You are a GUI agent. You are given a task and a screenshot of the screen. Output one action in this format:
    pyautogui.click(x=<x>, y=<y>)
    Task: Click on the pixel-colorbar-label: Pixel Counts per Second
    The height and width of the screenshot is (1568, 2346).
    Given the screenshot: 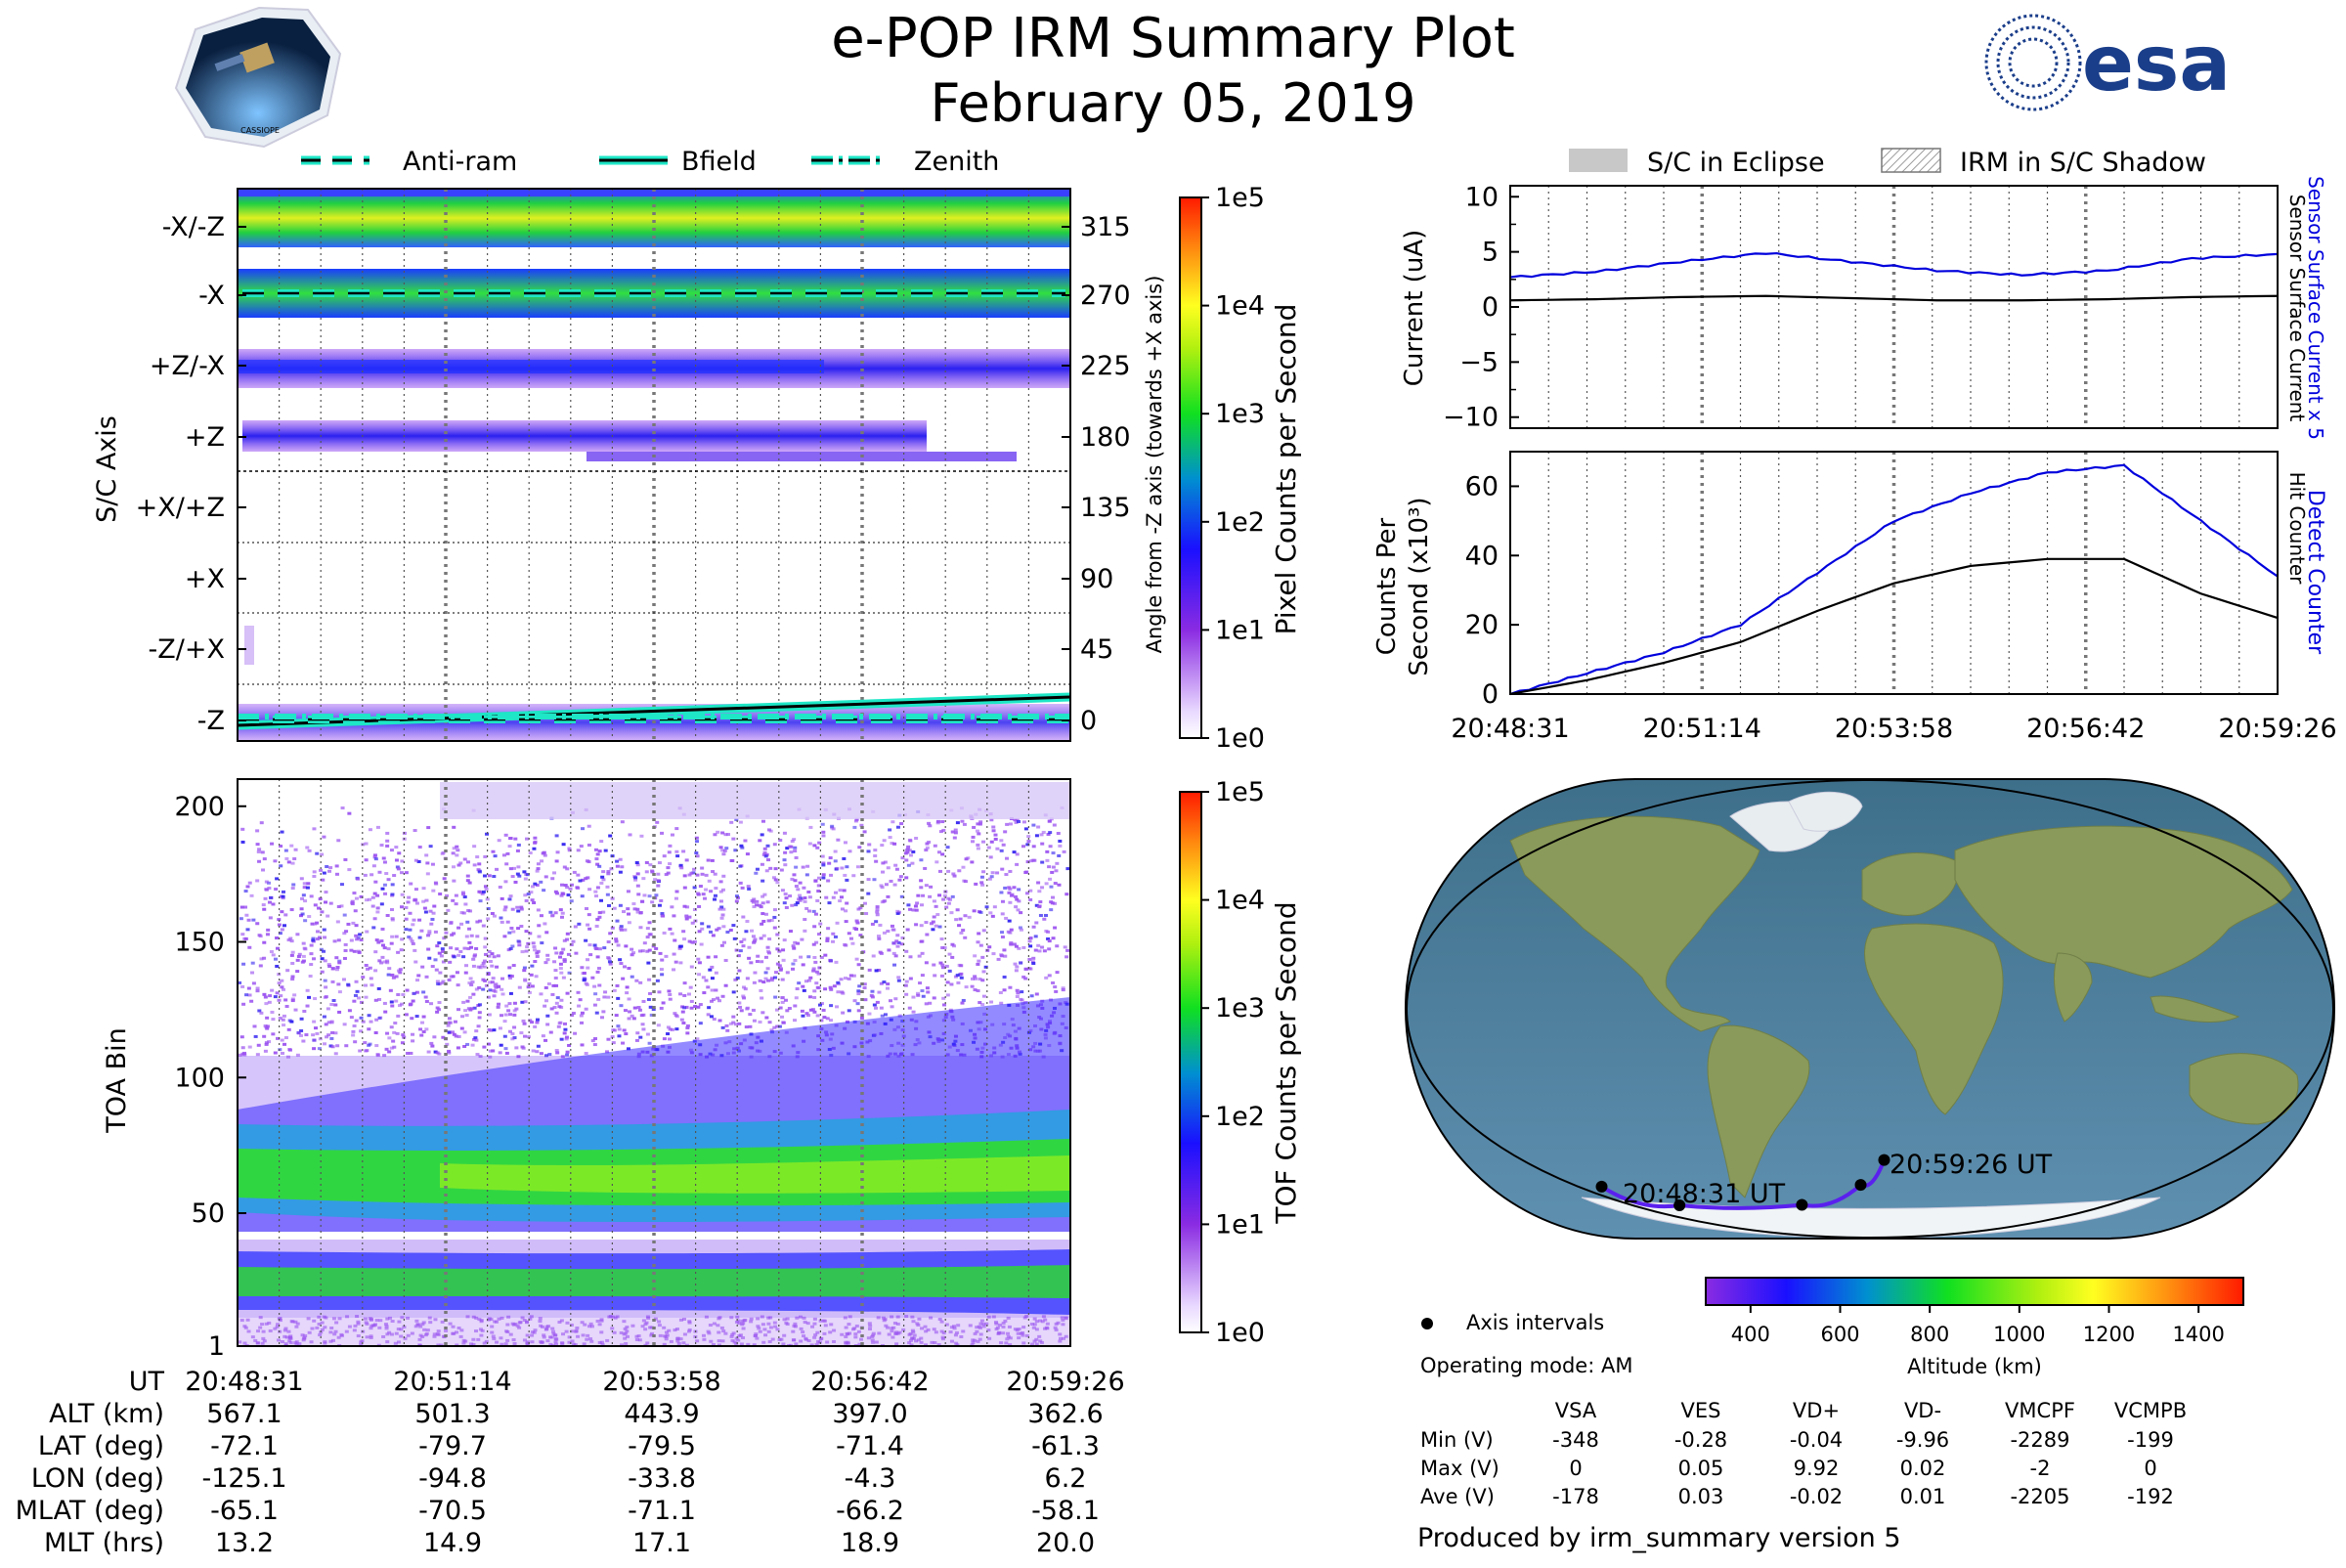 What is the action you would take?
    pyautogui.click(x=1286, y=469)
    